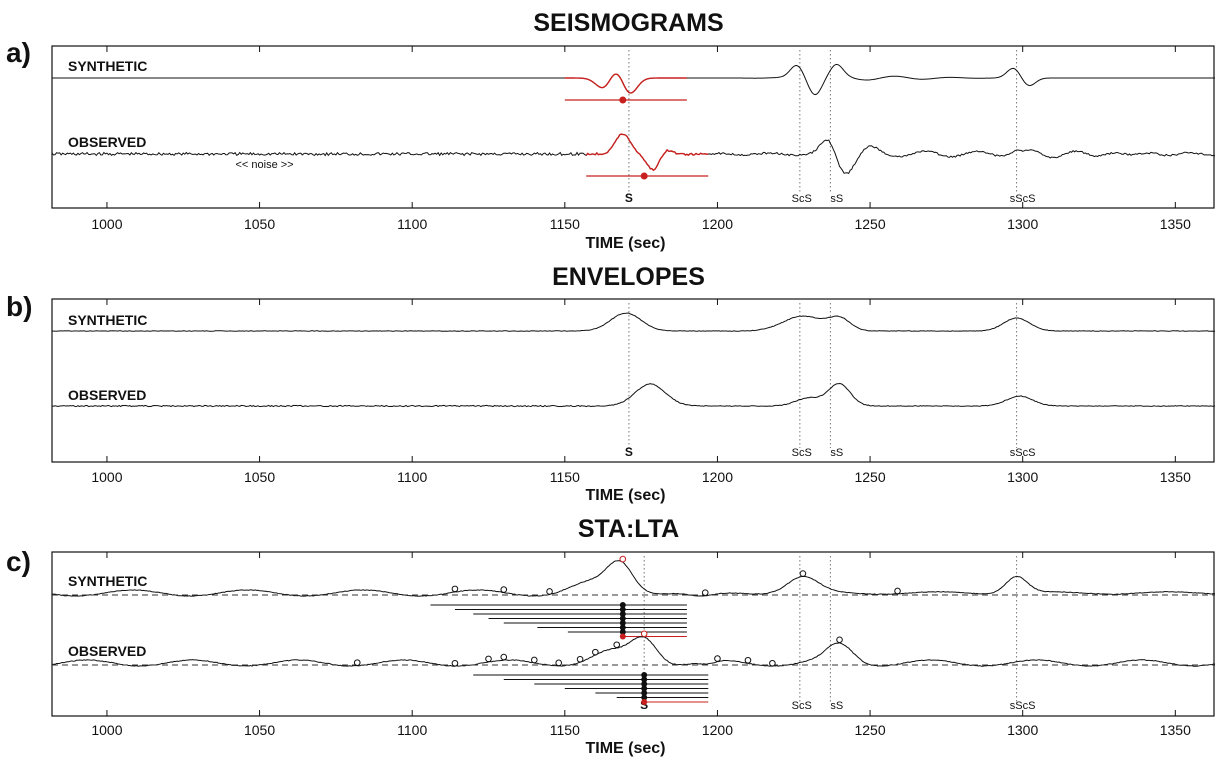  I want to click on panel-label: c), so click(18, 561).